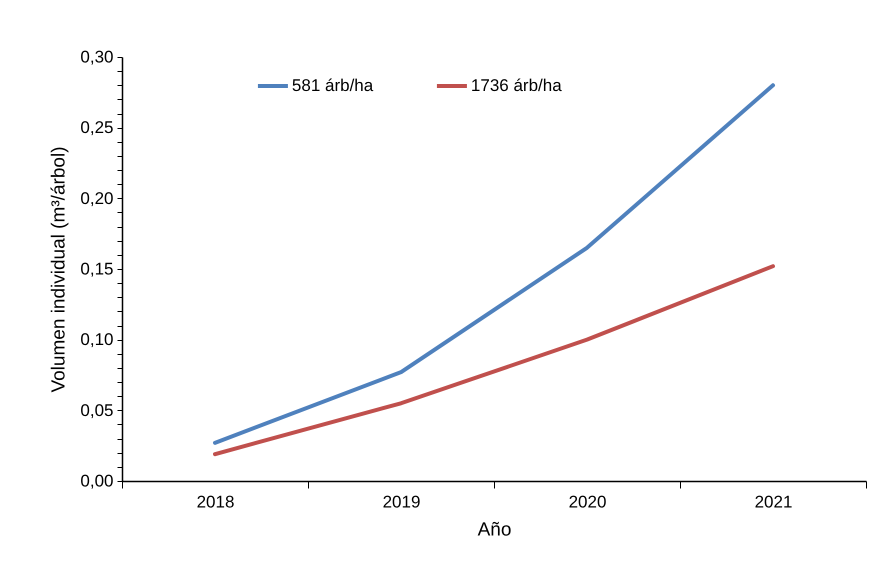  I want to click on y-tick-label: 0,05, so click(97, 410).